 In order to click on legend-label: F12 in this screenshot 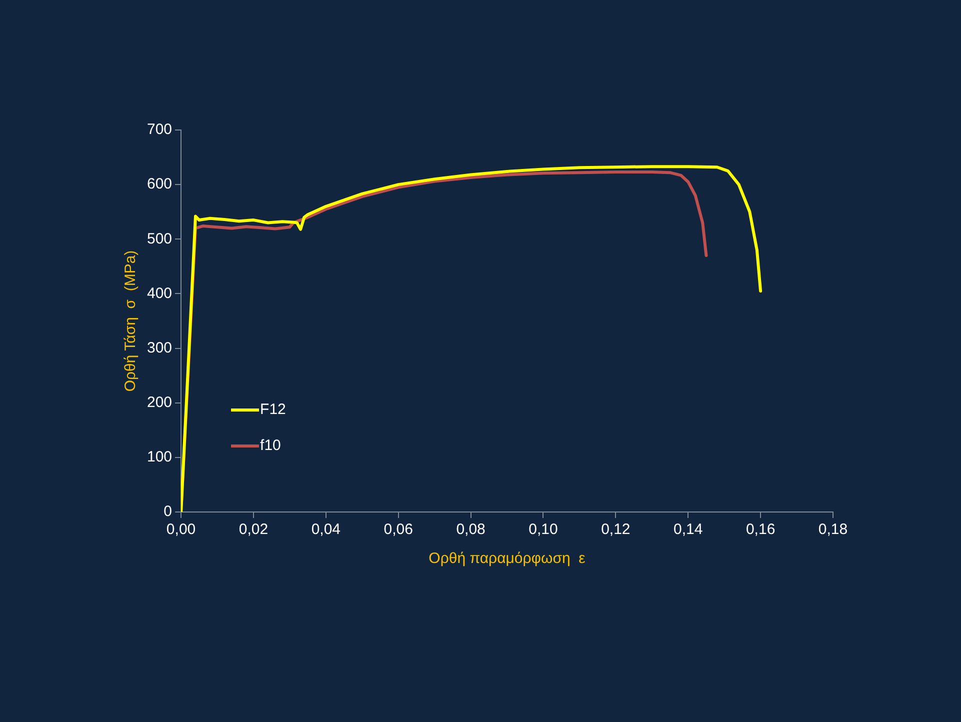, I will do `click(273, 409)`.